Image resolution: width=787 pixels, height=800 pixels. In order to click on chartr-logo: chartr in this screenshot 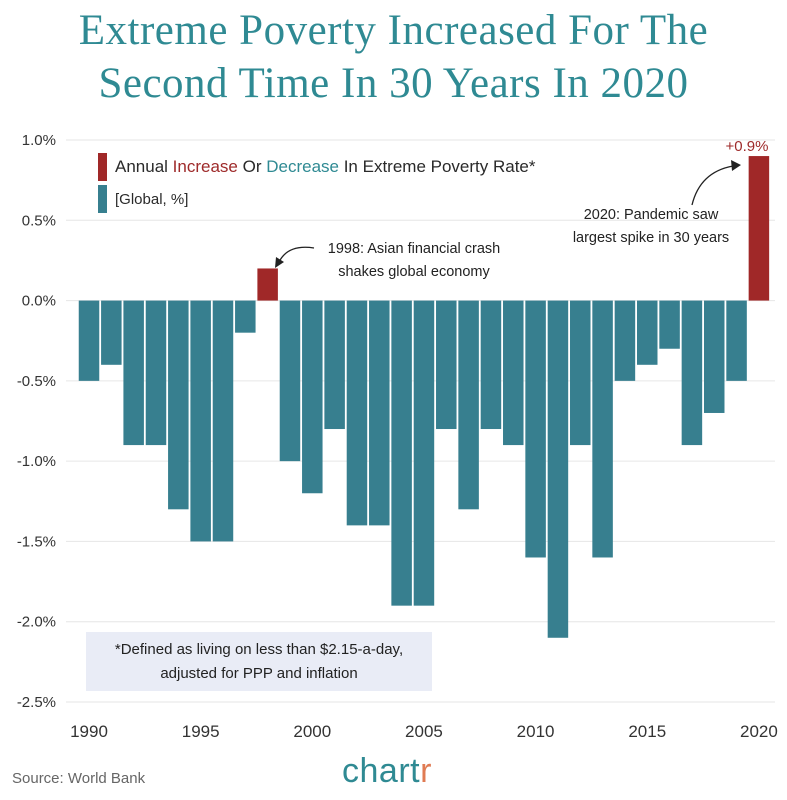, I will do `click(387, 771)`.